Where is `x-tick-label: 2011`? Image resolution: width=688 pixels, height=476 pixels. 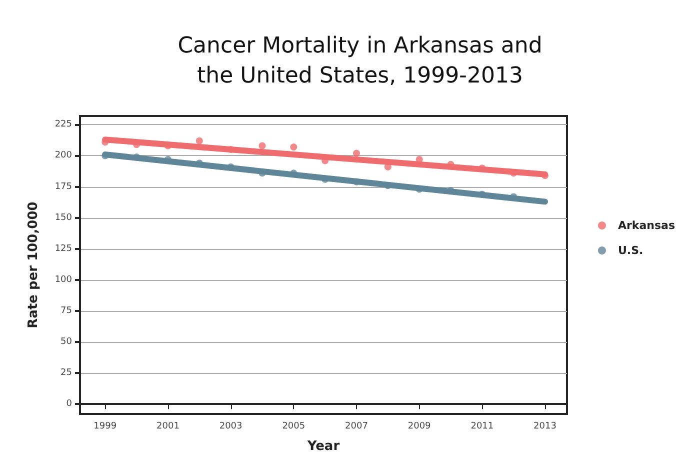
x-tick-label: 2011 is located at coordinates (482, 427).